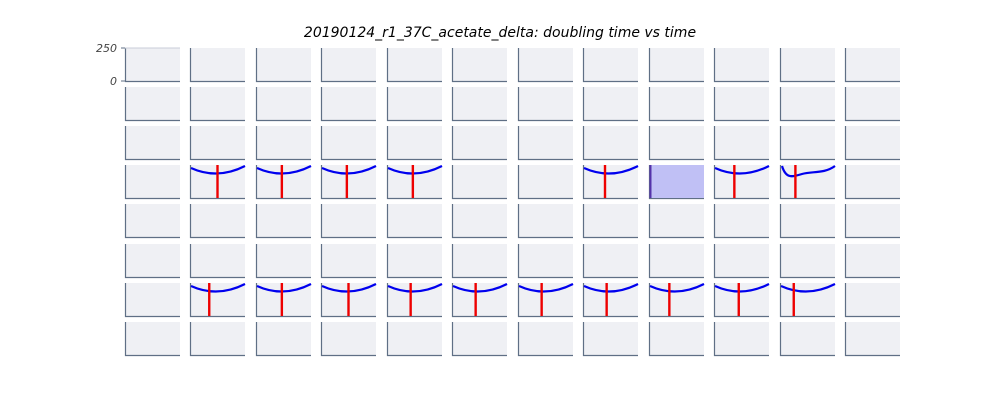  Describe the element at coordinates (610, 182) in the screenshot. I see `panel-axes-r3-c7` at that location.